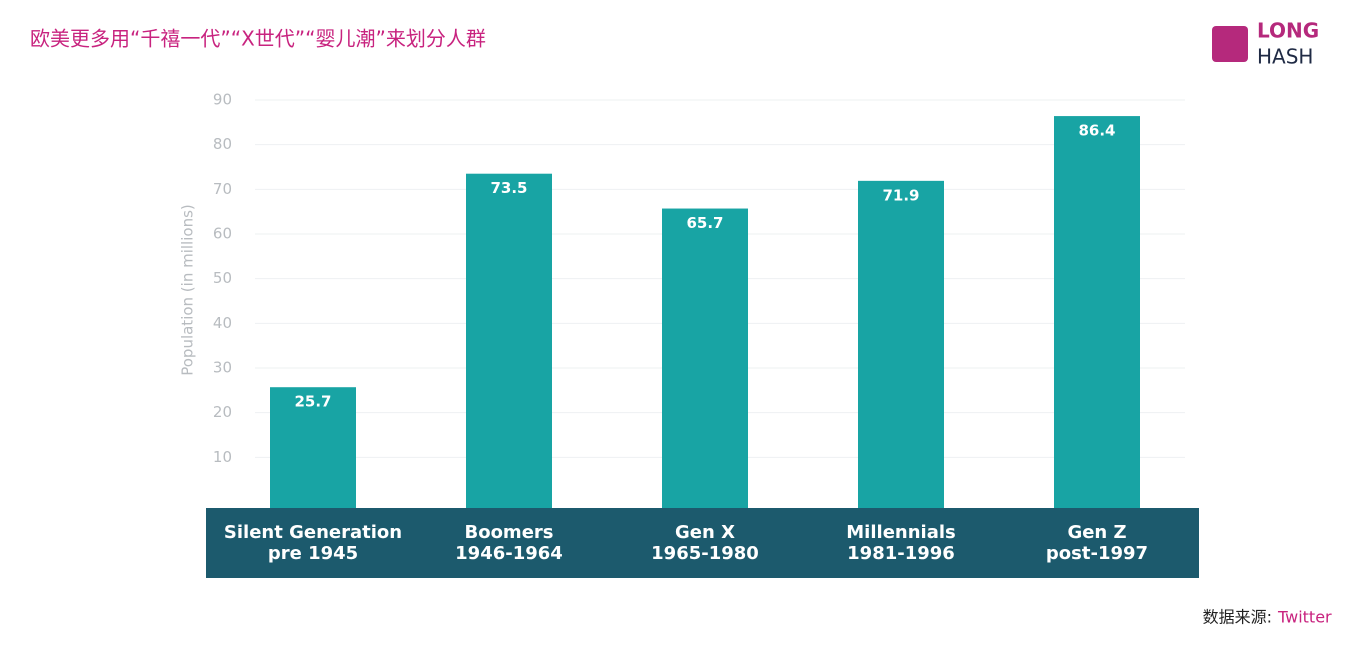 The height and width of the screenshot is (654, 1366). I want to click on value-label: 71.9, so click(900, 195).